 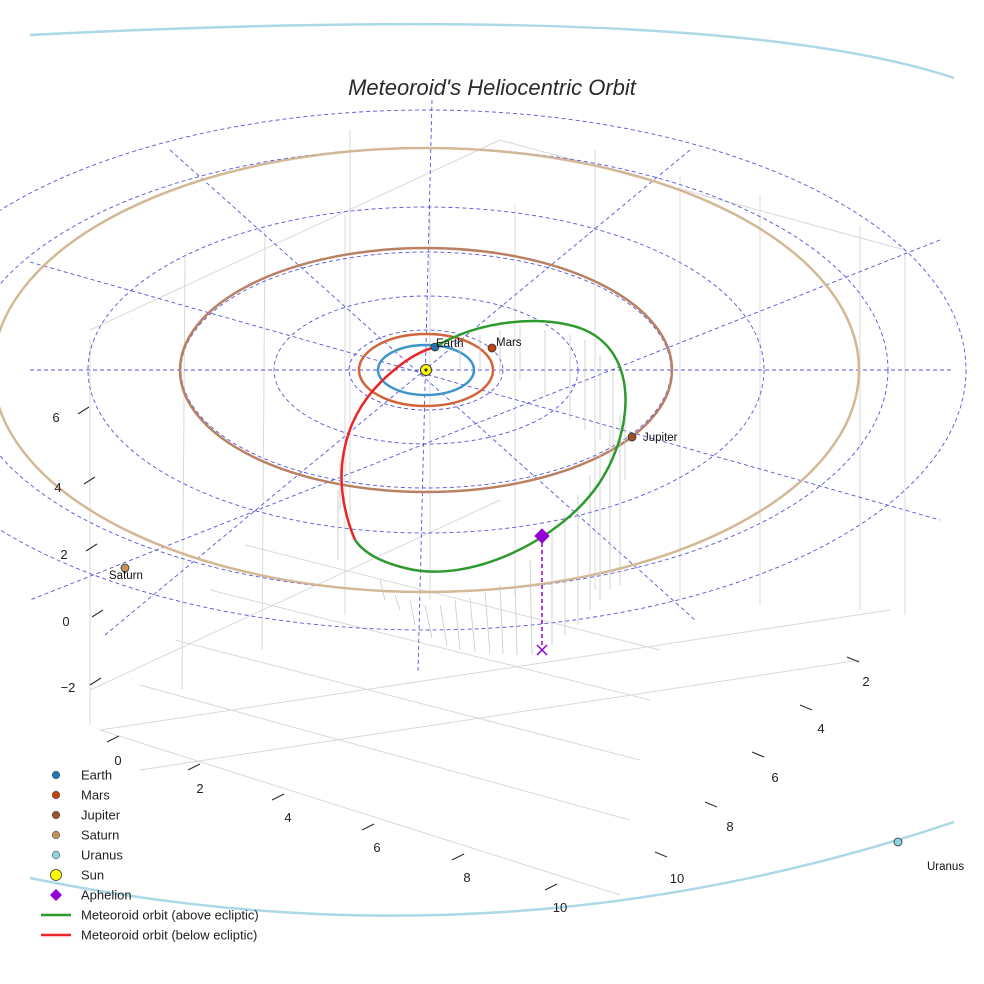 What do you see at coordinates (490, 446) in the screenshot?
I see `meteoroid-orbit-above` at bounding box center [490, 446].